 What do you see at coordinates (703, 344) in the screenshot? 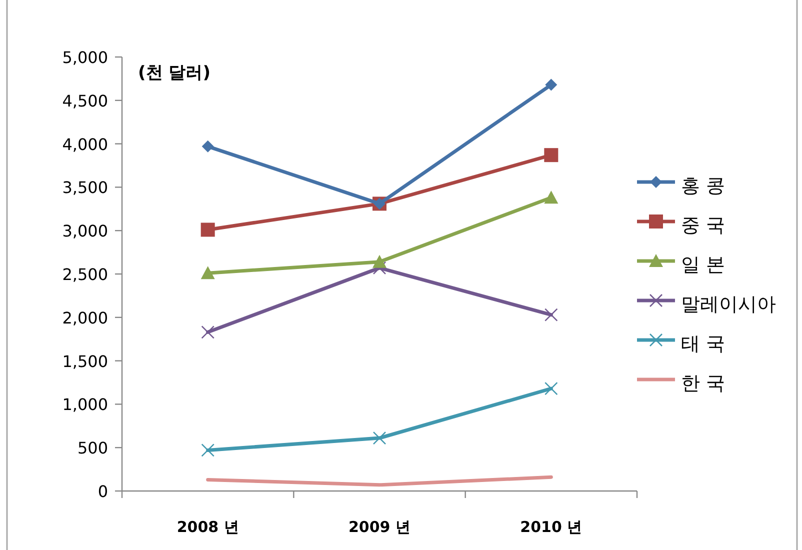
I see `legend-label: 태 국` at bounding box center [703, 344].